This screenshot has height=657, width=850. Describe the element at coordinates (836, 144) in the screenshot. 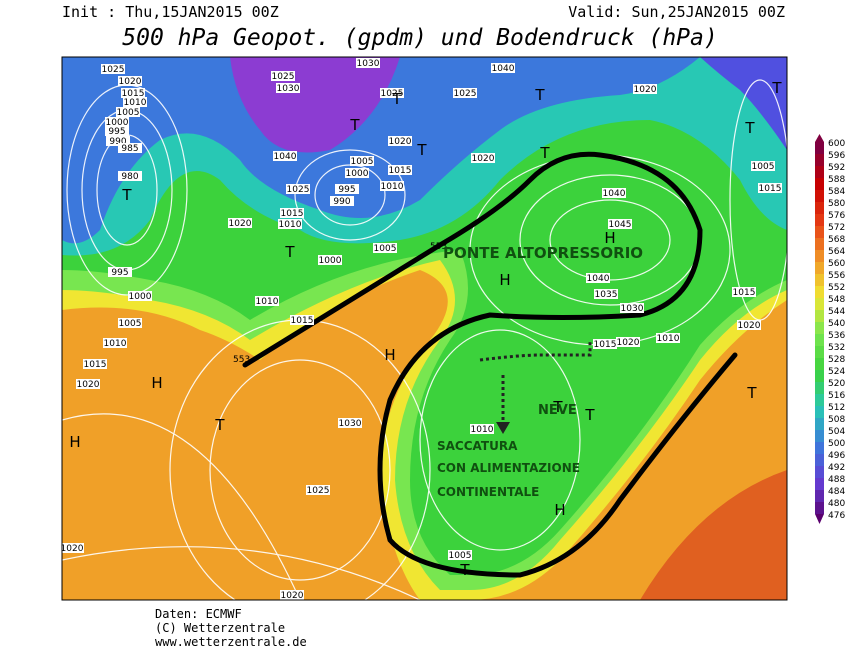

I see `legend-label: 600` at that location.